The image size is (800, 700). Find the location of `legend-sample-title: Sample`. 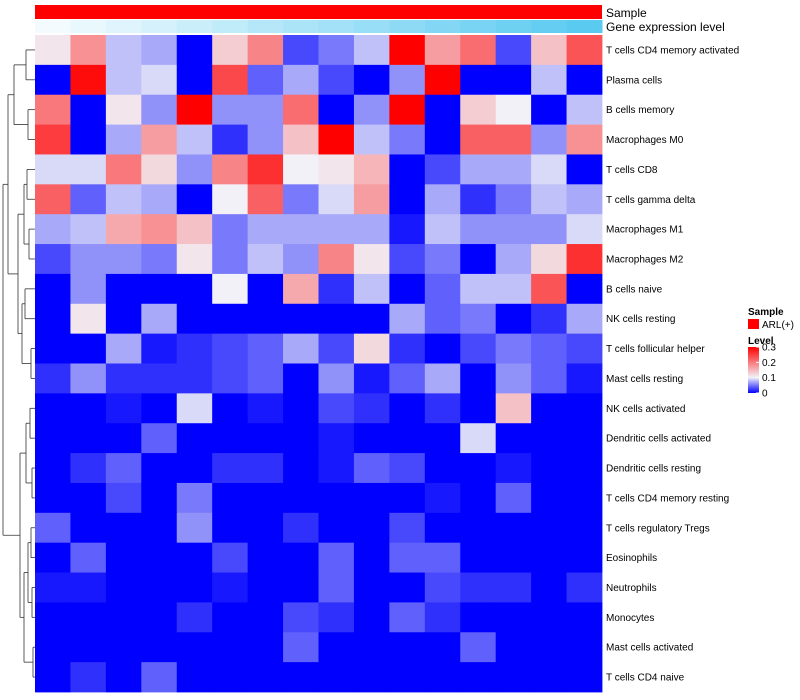

legend-sample-title: Sample is located at coordinates (766, 312).